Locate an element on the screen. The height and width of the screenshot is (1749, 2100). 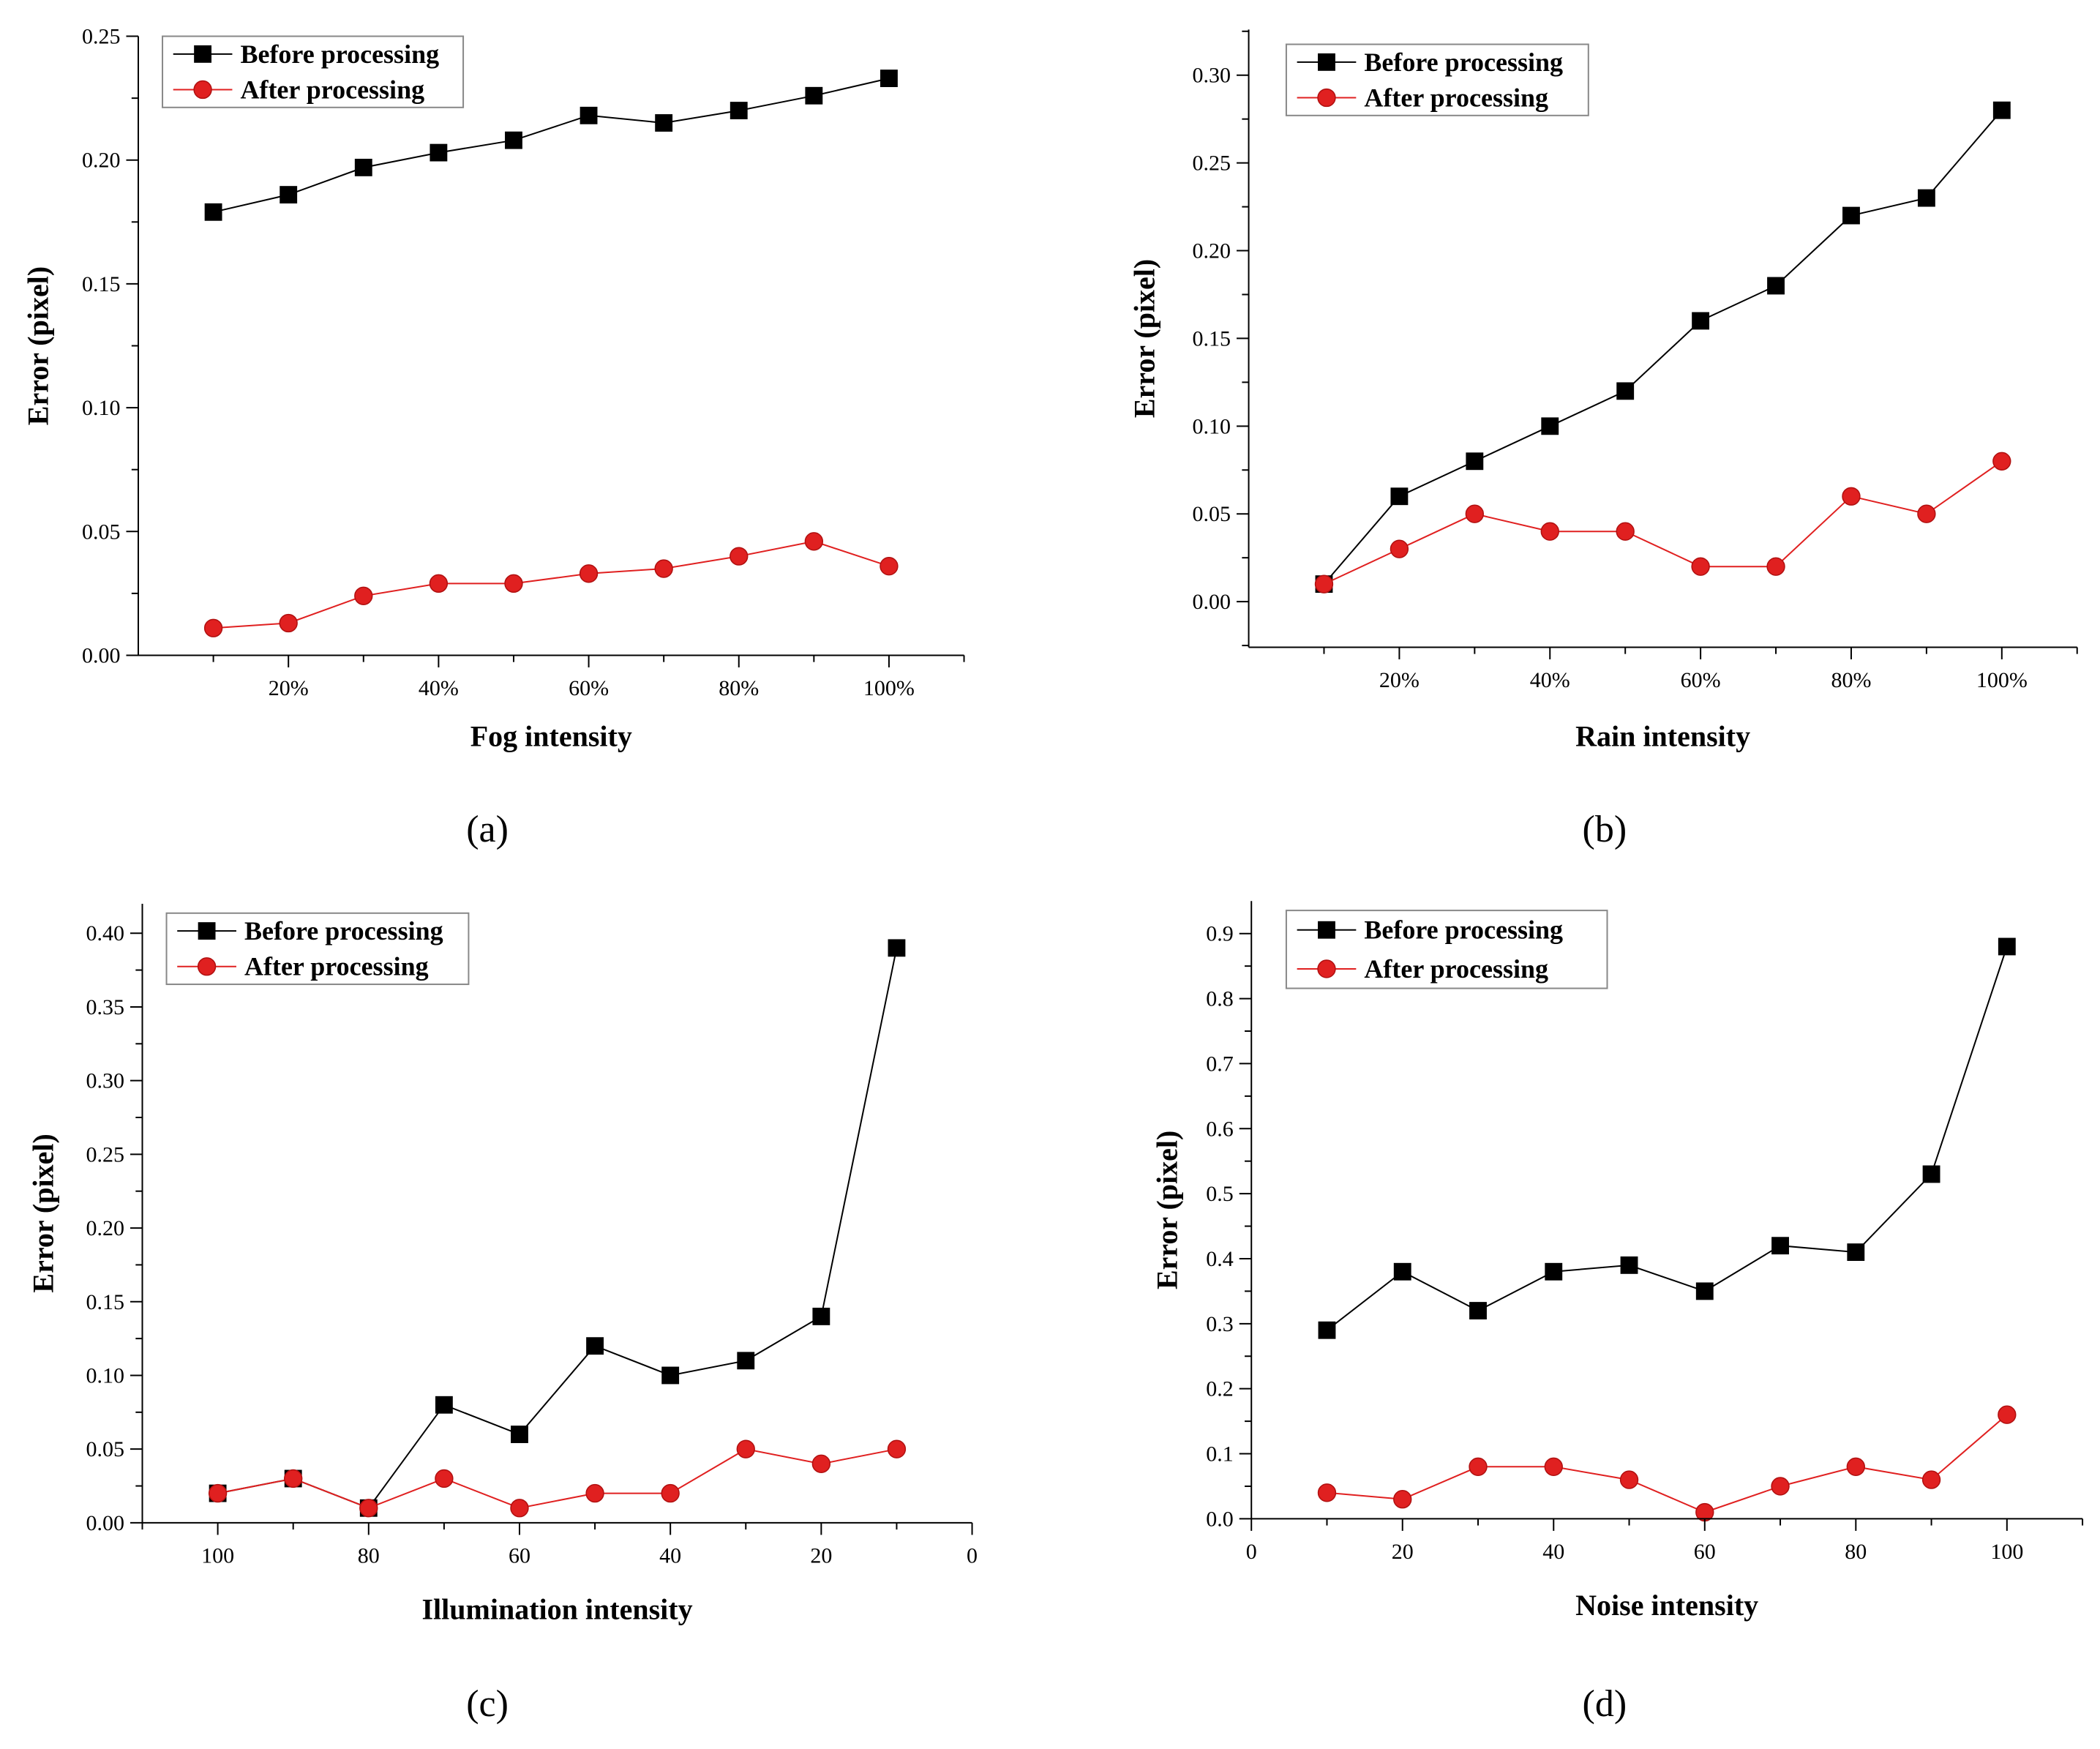
x-tick-label: 40% is located at coordinates (1550, 680).